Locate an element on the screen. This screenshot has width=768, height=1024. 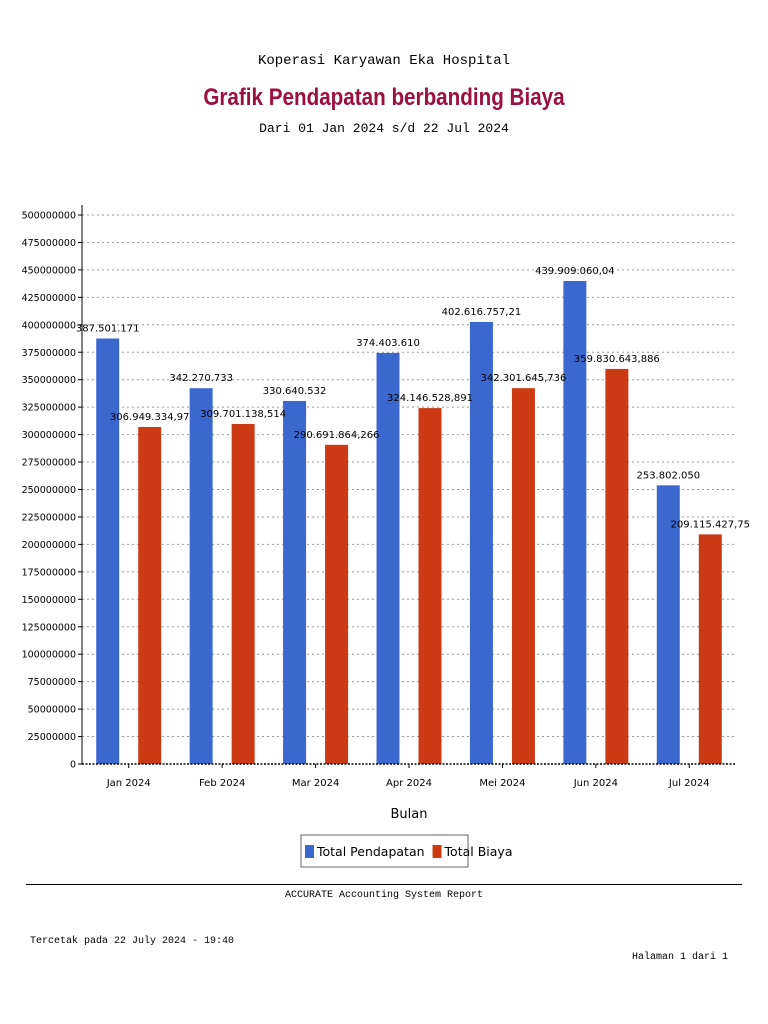
footer-divider is located at coordinates (384, 884).